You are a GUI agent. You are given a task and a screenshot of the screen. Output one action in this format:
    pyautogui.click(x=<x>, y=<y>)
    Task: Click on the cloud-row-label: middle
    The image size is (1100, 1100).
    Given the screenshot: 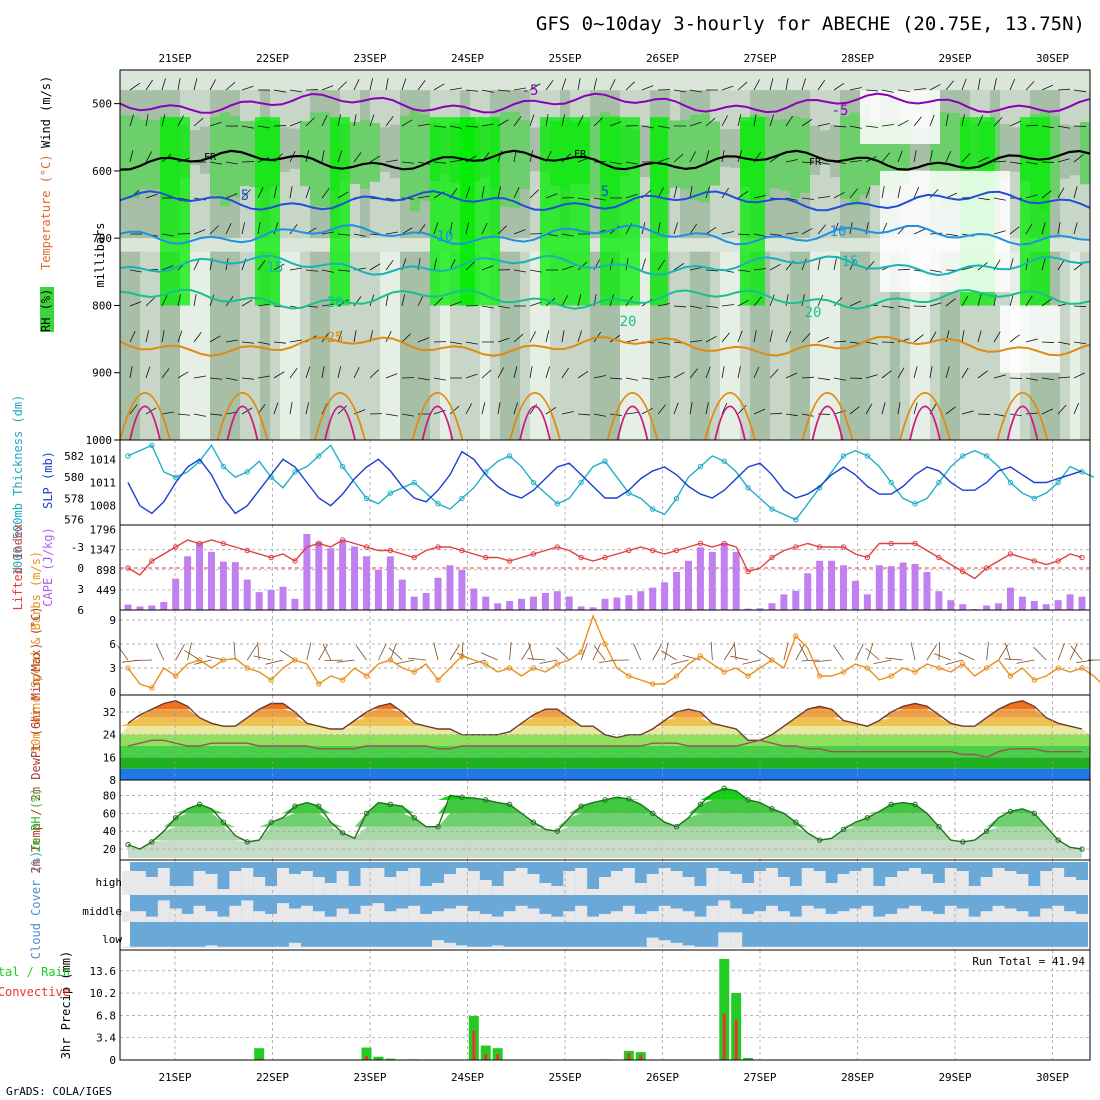 What is the action you would take?
    pyautogui.click(x=102, y=911)
    